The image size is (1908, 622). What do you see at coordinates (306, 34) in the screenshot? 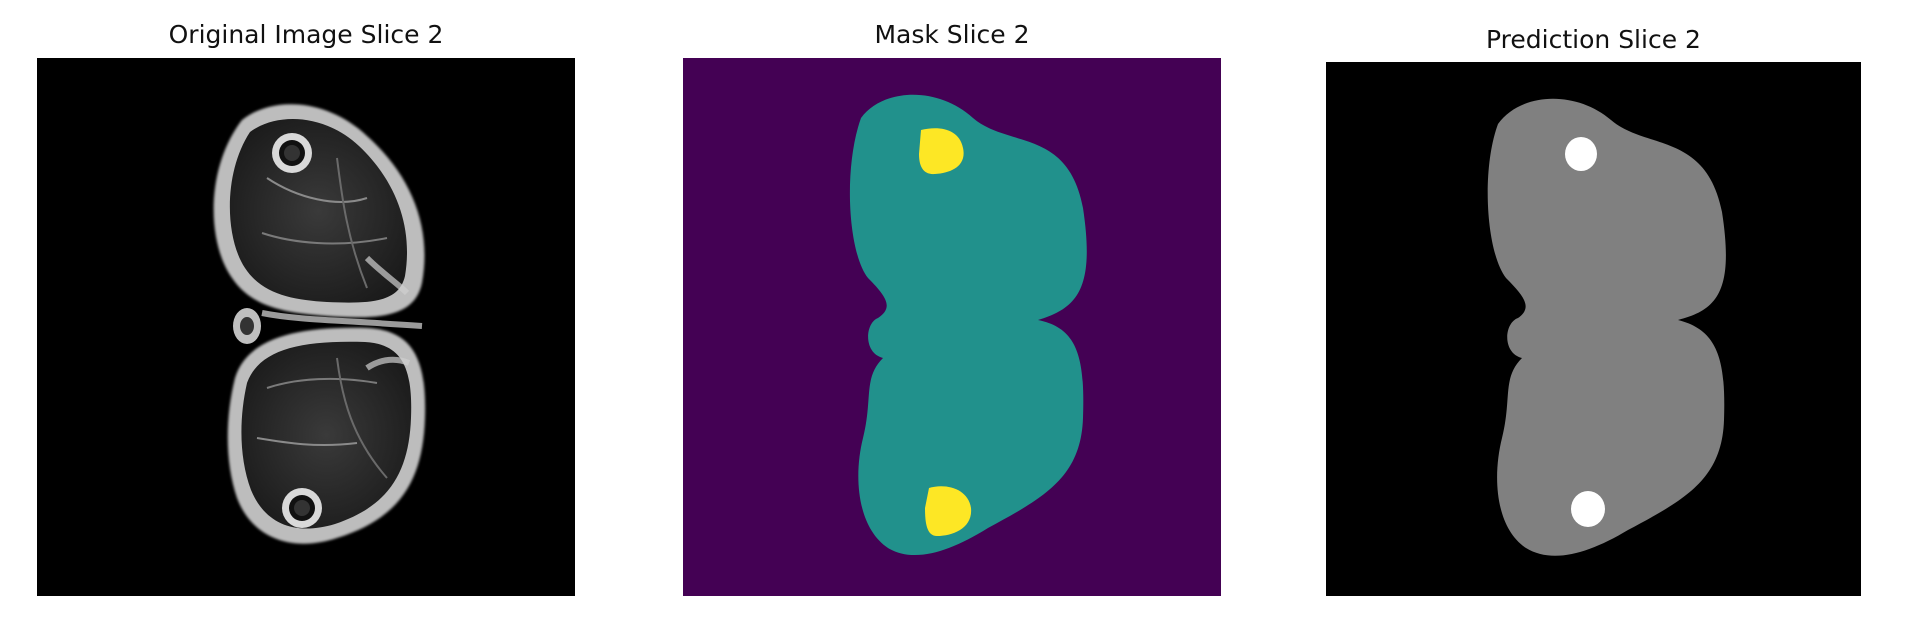
I see `panel-title: Original Image Slice 2` at bounding box center [306, 34].